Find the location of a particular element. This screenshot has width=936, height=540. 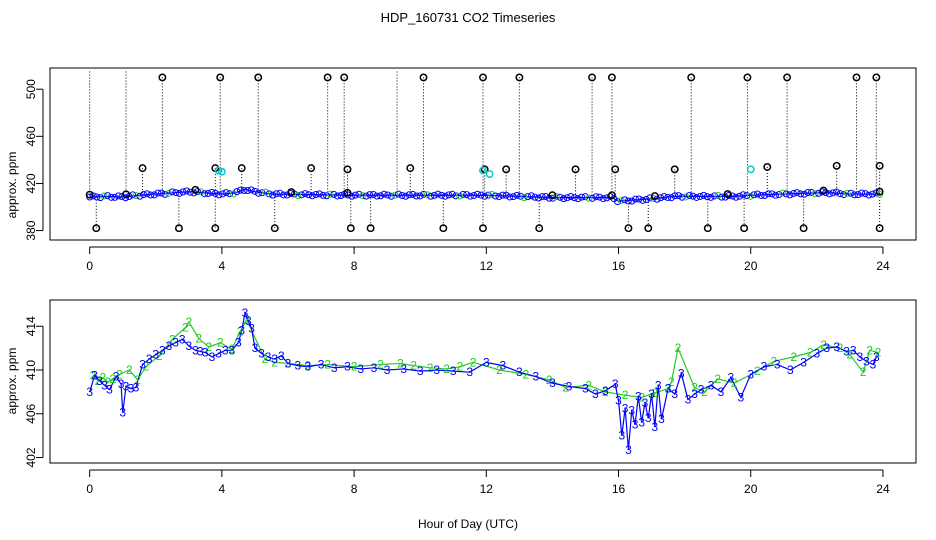

bottom-x-tick-label: 12 is located at coordinates (487, 489).